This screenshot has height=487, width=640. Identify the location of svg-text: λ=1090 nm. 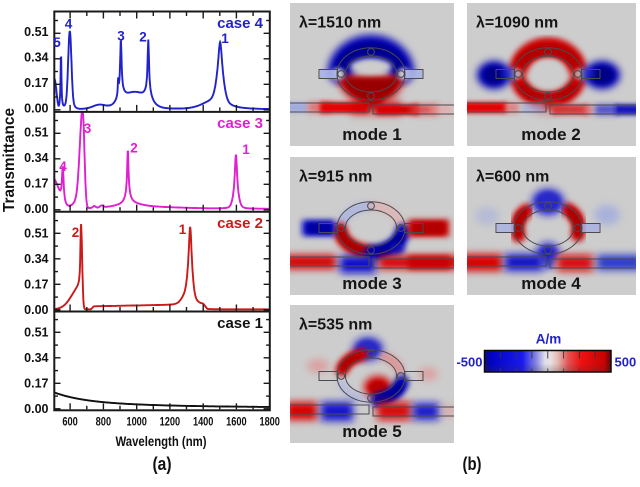
(517, 23).